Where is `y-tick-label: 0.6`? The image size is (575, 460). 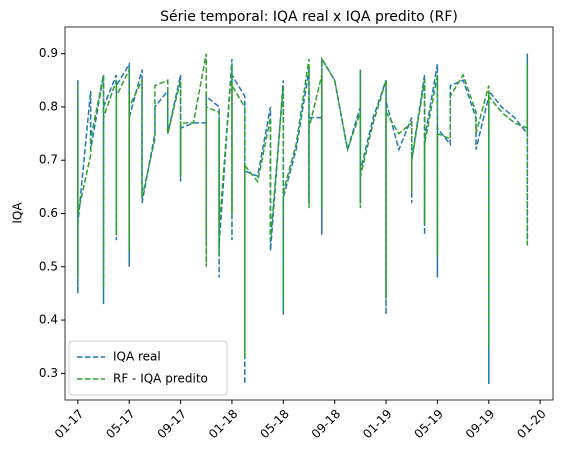 y-tick-label: 0.6 is located at coordinates (48, 213).